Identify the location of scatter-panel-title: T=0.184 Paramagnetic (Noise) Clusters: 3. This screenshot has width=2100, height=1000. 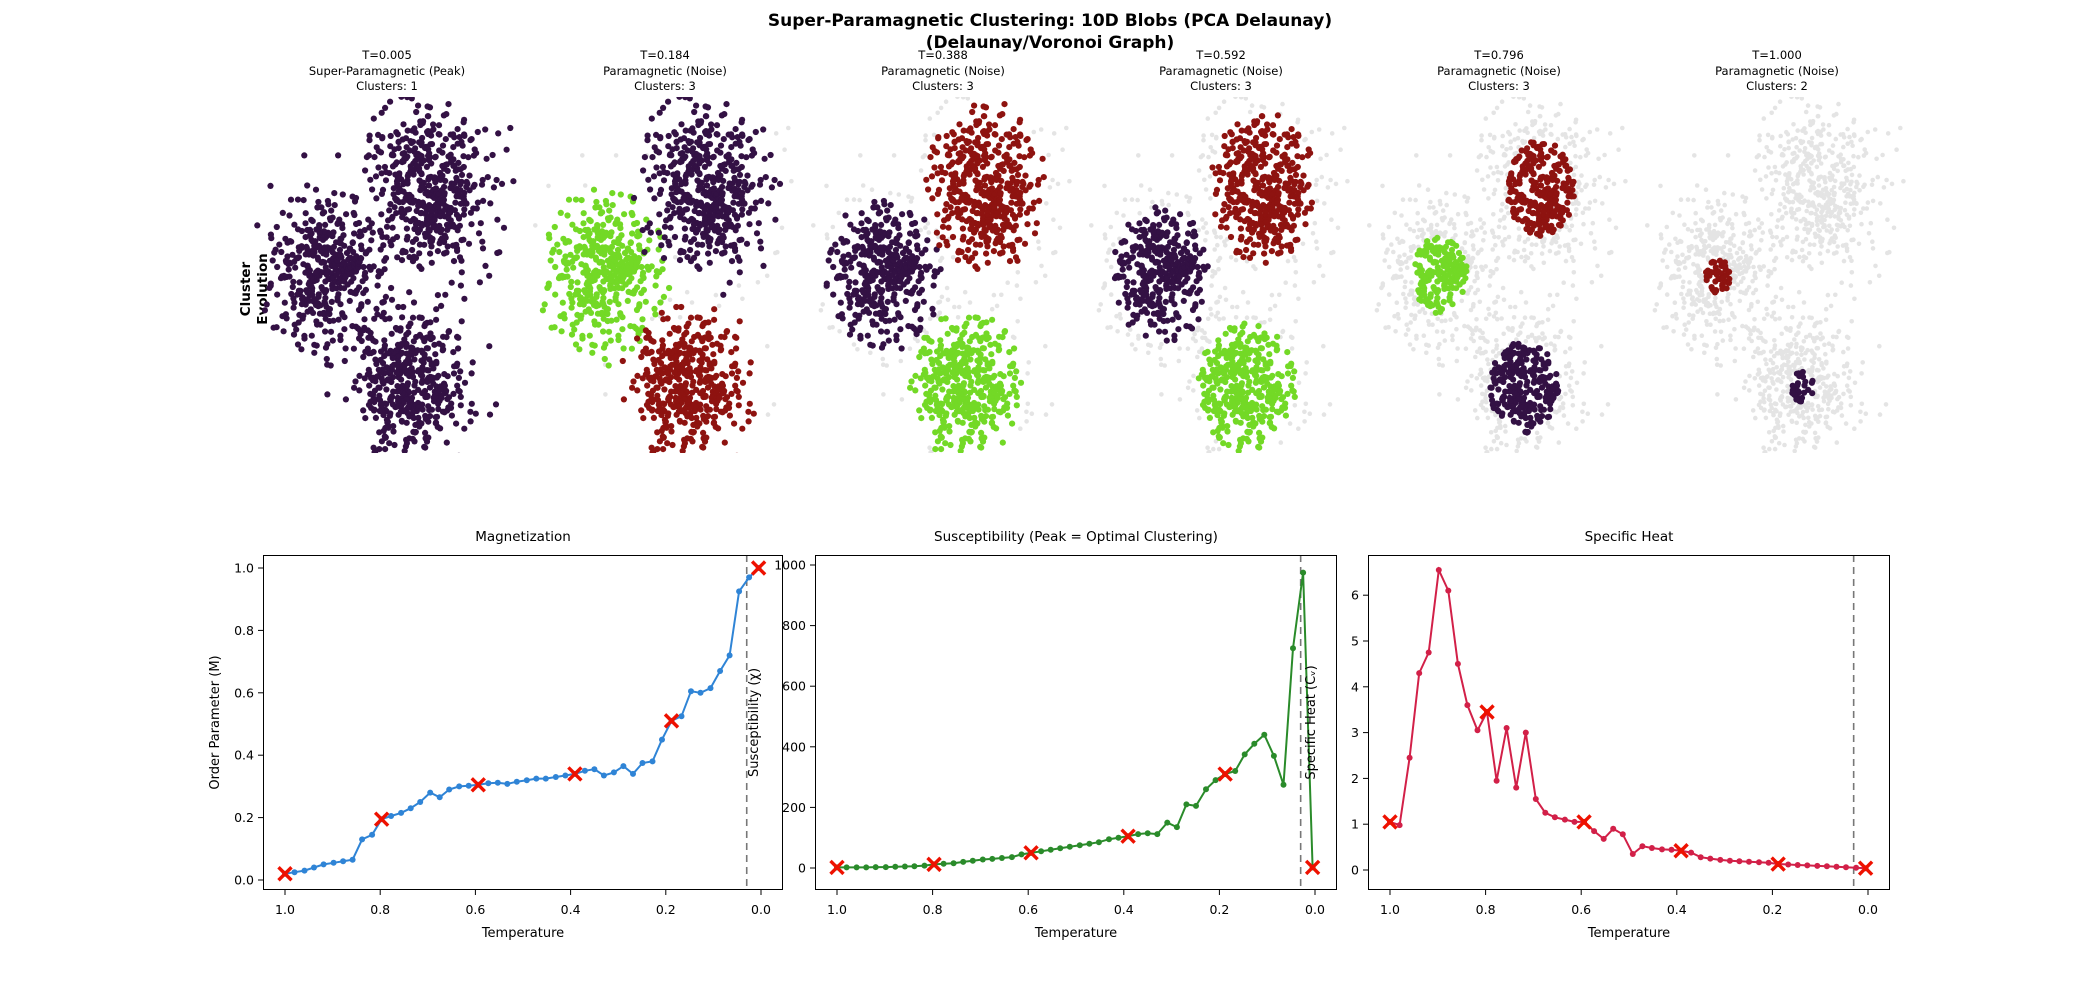
(665, 71).